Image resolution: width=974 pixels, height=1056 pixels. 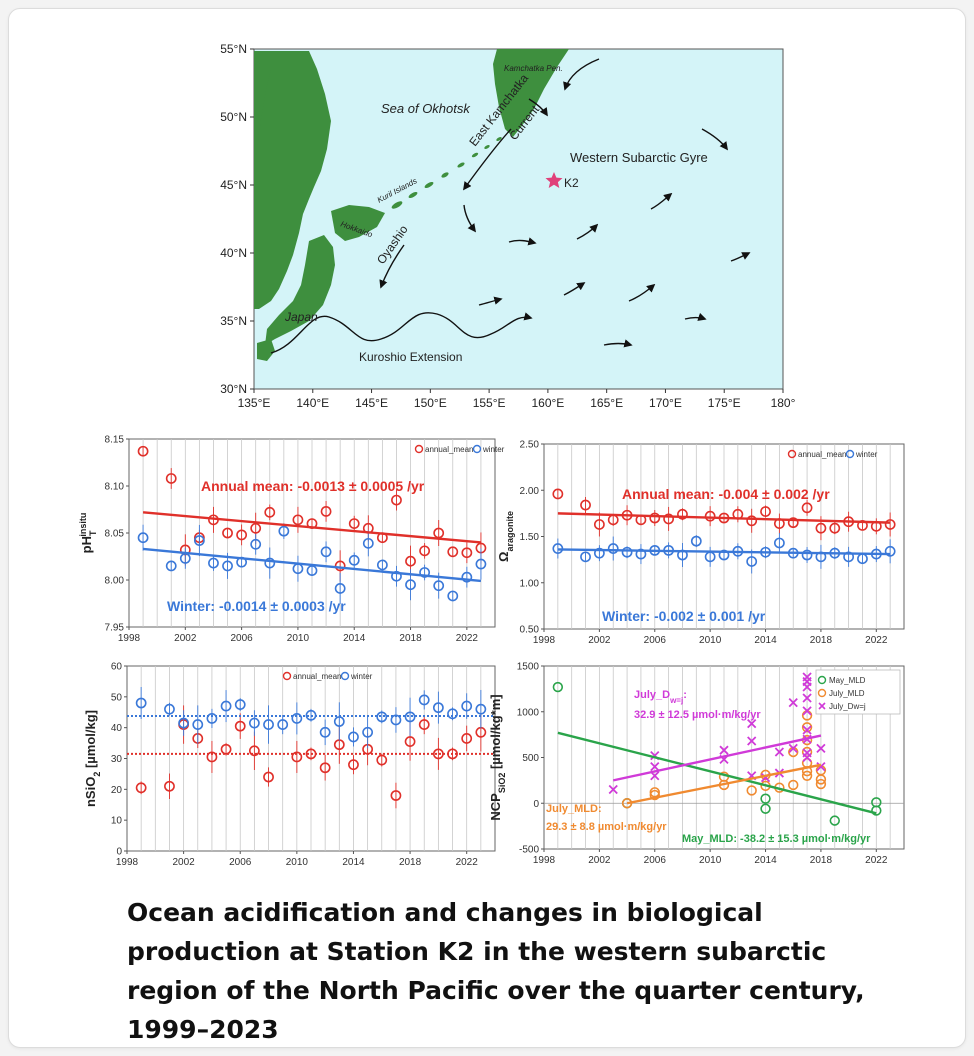 I want to click on kamchatka-land, so click(x=531, y=93).